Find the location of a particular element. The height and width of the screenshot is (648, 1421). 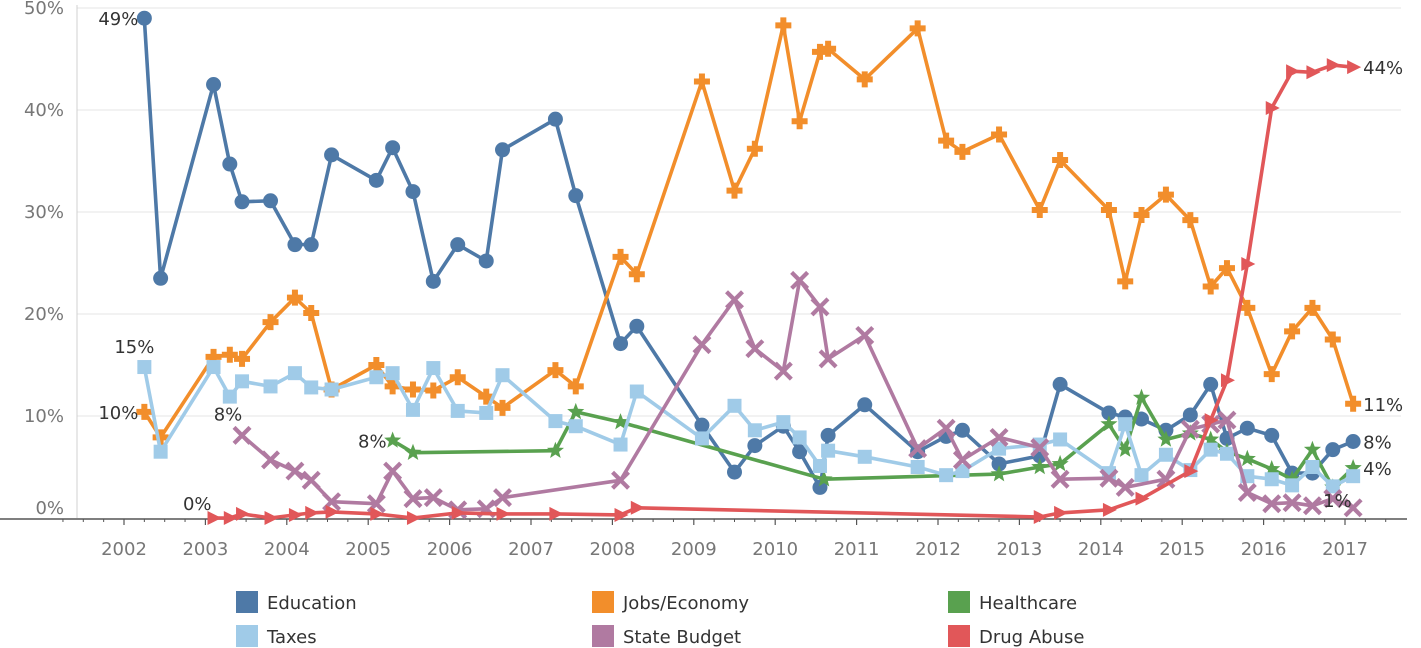

x-tick-label: 2009 is located at coordinates (694, 549).